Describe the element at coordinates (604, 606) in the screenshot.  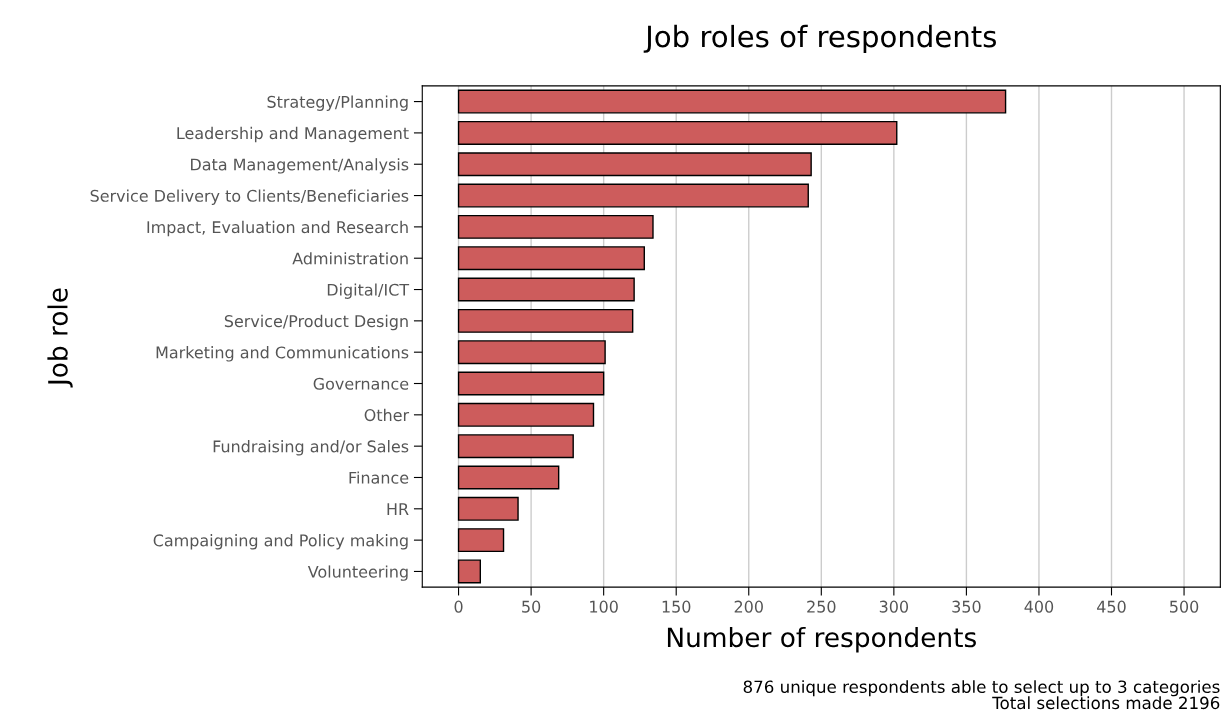
I see `x-tick-label: 100` at that location.